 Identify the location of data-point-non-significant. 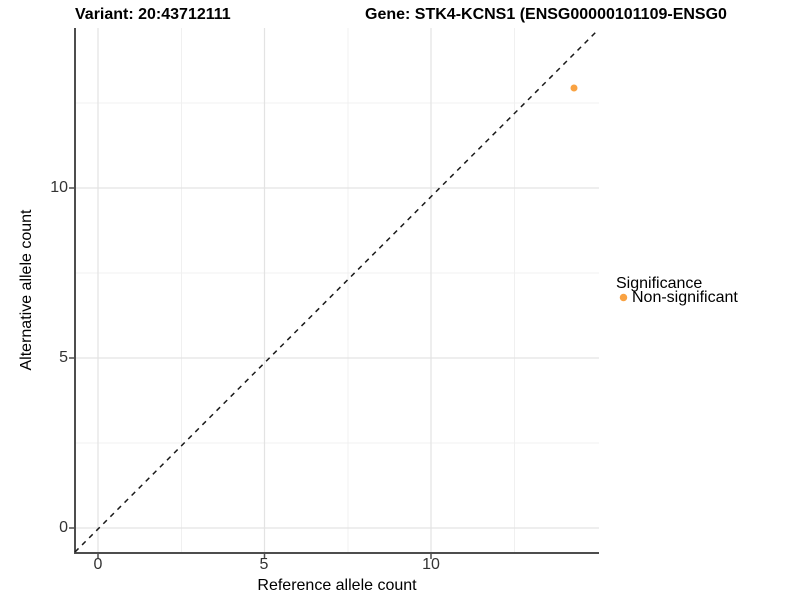
(574, 88).